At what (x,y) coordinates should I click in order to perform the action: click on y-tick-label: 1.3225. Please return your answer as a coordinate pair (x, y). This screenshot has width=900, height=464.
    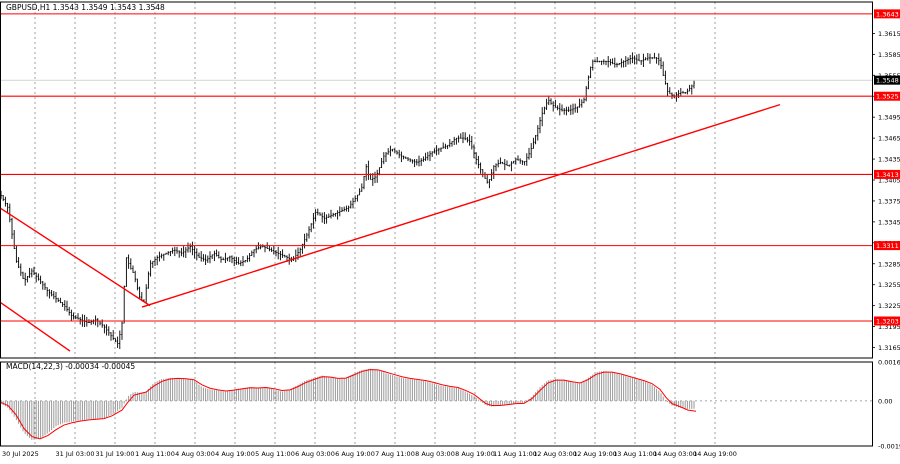
    Looking at the image, I should click on (889, 306).